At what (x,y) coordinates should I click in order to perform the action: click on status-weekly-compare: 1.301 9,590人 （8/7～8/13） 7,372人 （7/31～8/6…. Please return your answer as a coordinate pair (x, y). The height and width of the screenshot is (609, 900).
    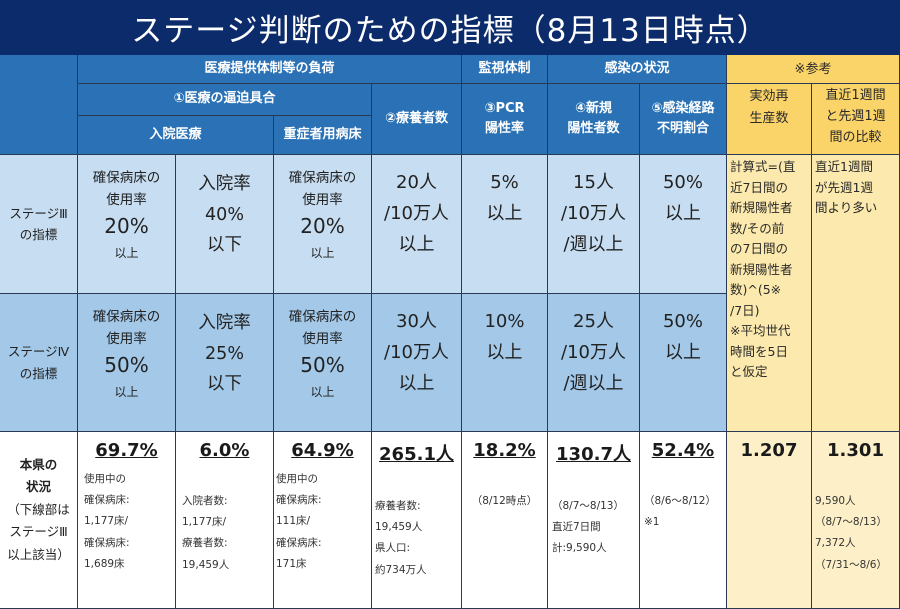
    Looking at the image, I should click on (856, 520).